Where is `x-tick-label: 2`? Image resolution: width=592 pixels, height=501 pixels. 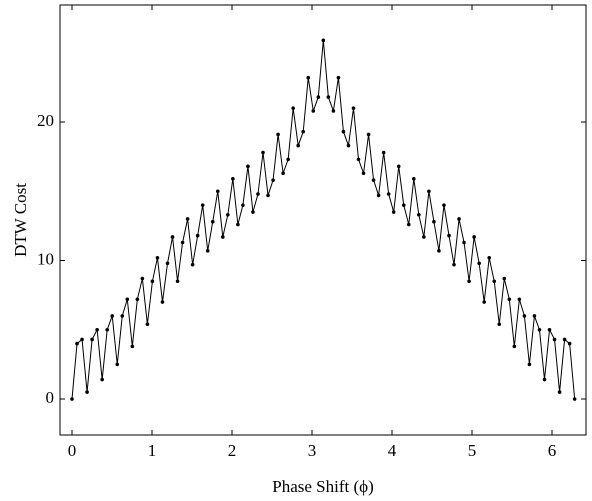
x-tick-label: 2 is located at coordinates (232, 450).